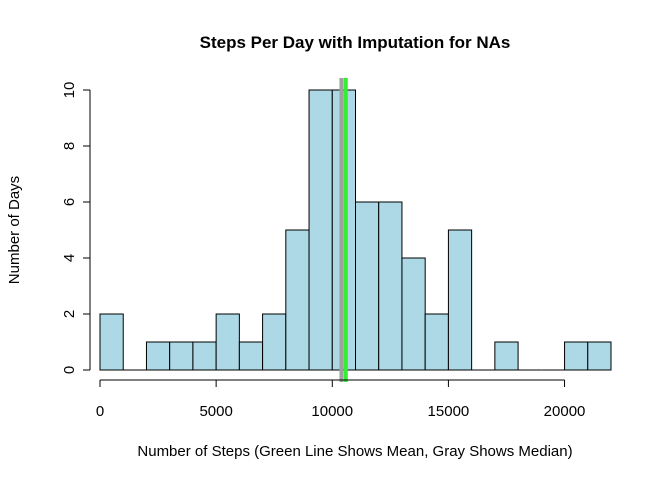 The image size is (672, 480). I want to click on x-tick-label: 0, so click(100, 411).